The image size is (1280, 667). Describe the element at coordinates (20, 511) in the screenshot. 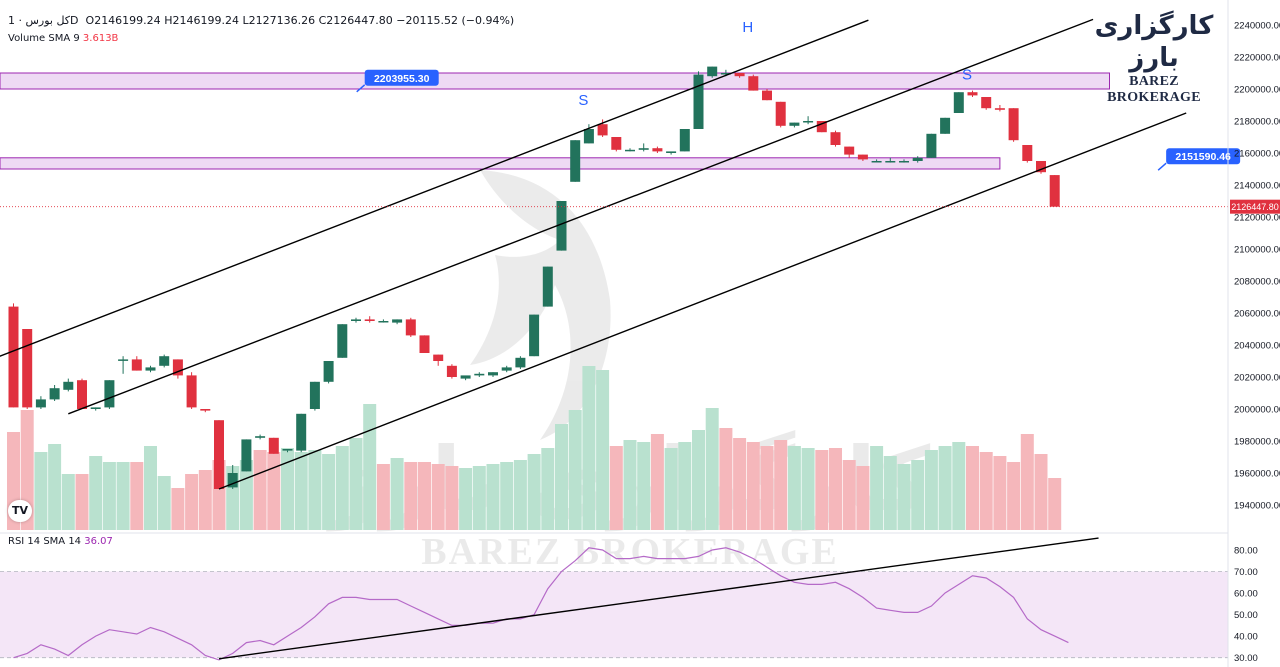

I see `tradingview-logo-icon: TV` at that location.